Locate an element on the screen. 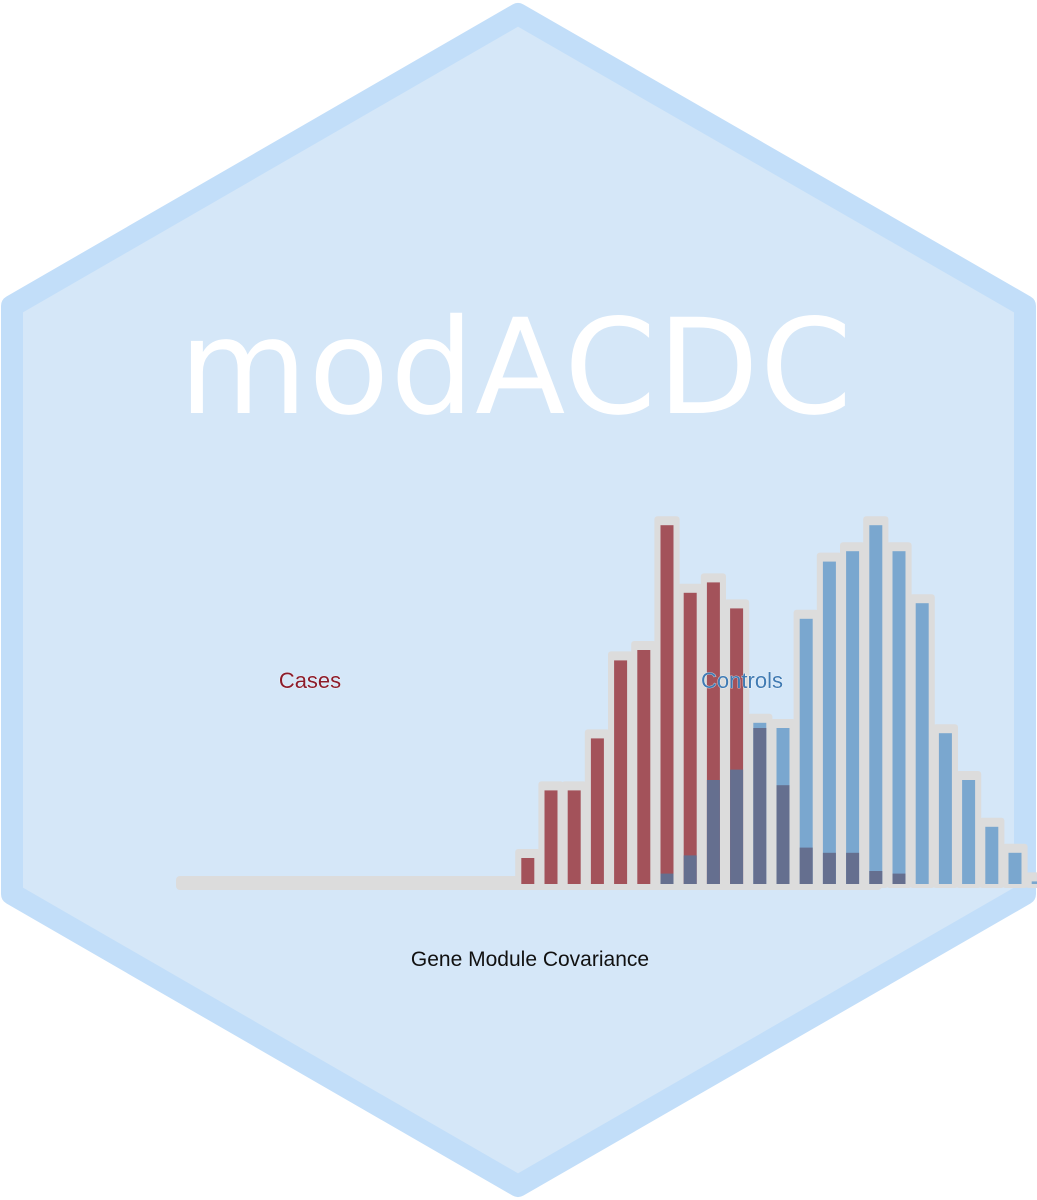 Image resolution: width=1037 pixels, height=1200 pixels. controls-label: Controls is located at coordinates (742, 680).